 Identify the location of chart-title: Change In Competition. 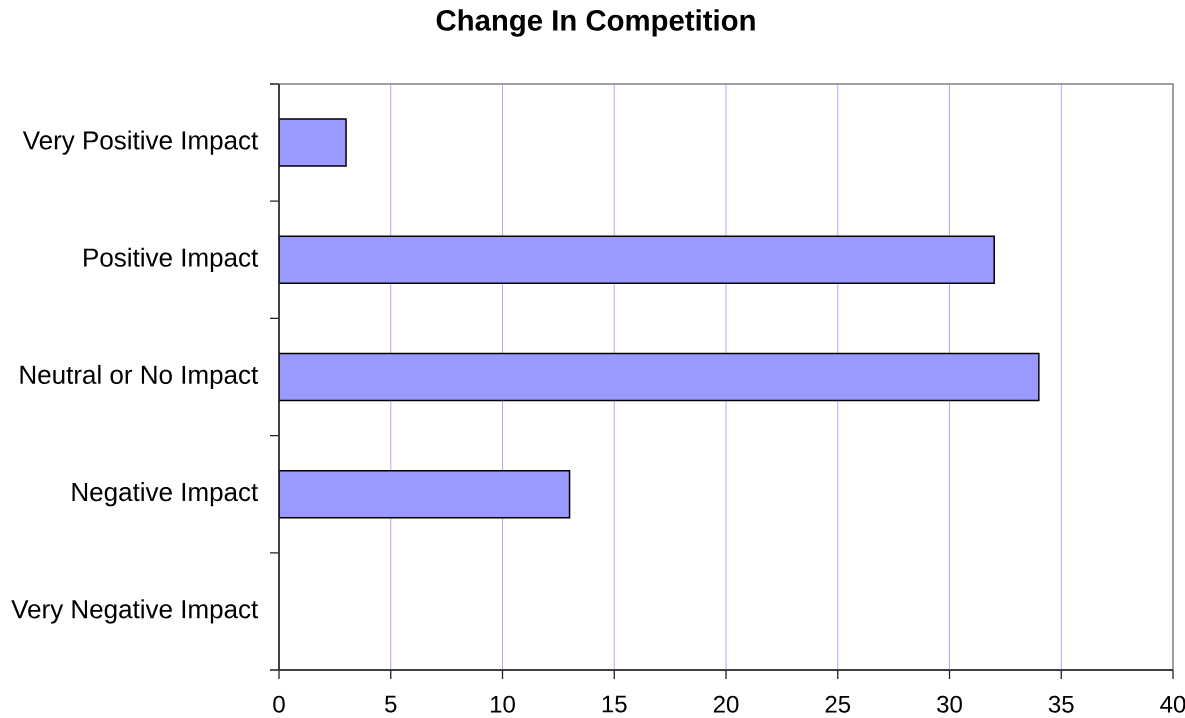
(595, 23).